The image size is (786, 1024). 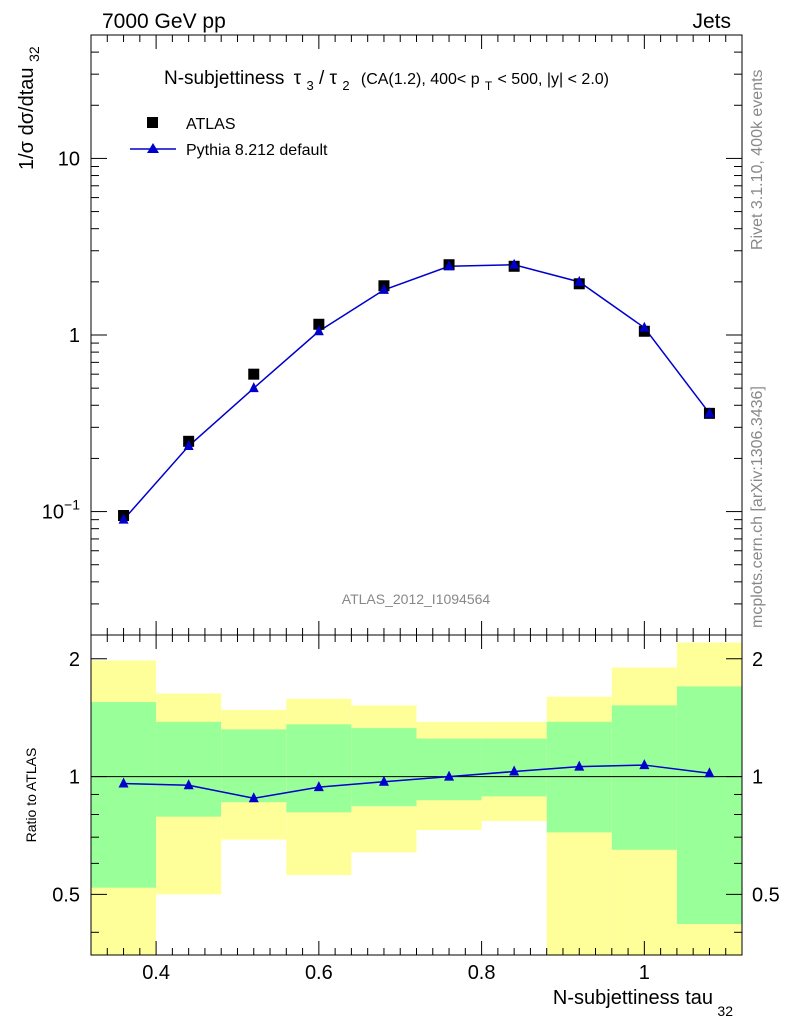 I want to click on rivet-label: Rivet 3.1.10, 400k events, so click(x=757, y=159).